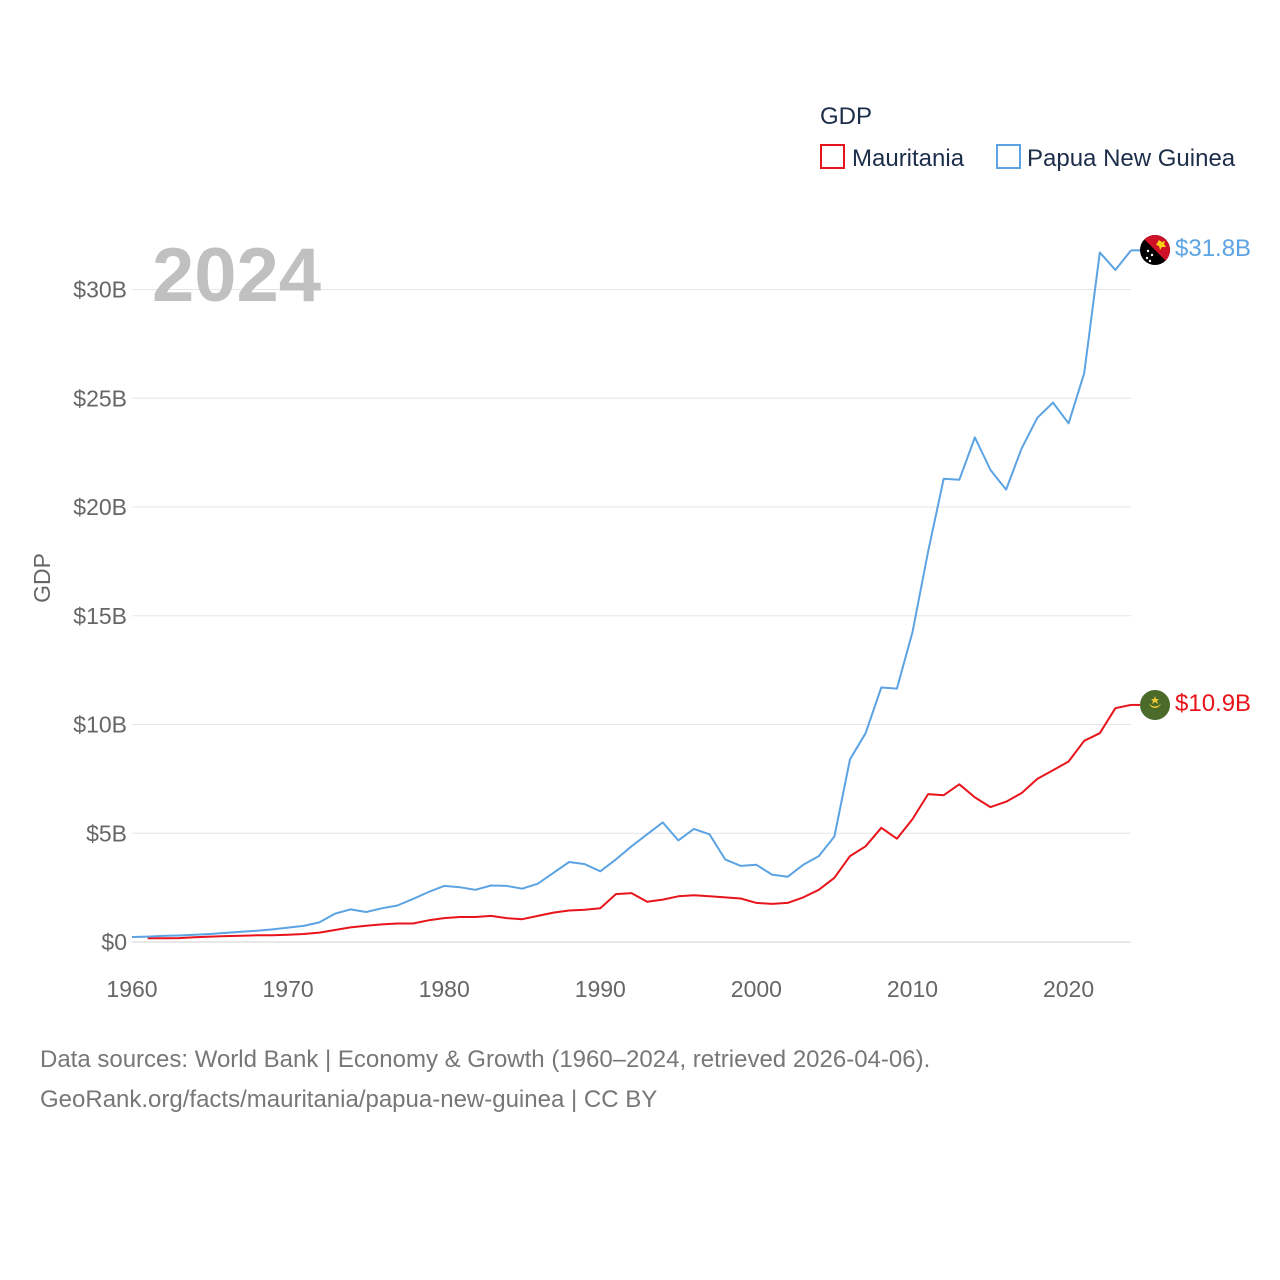 The image size is (1280, 1280). I want to click on x-tick-label: 1970, so click(288, 989).